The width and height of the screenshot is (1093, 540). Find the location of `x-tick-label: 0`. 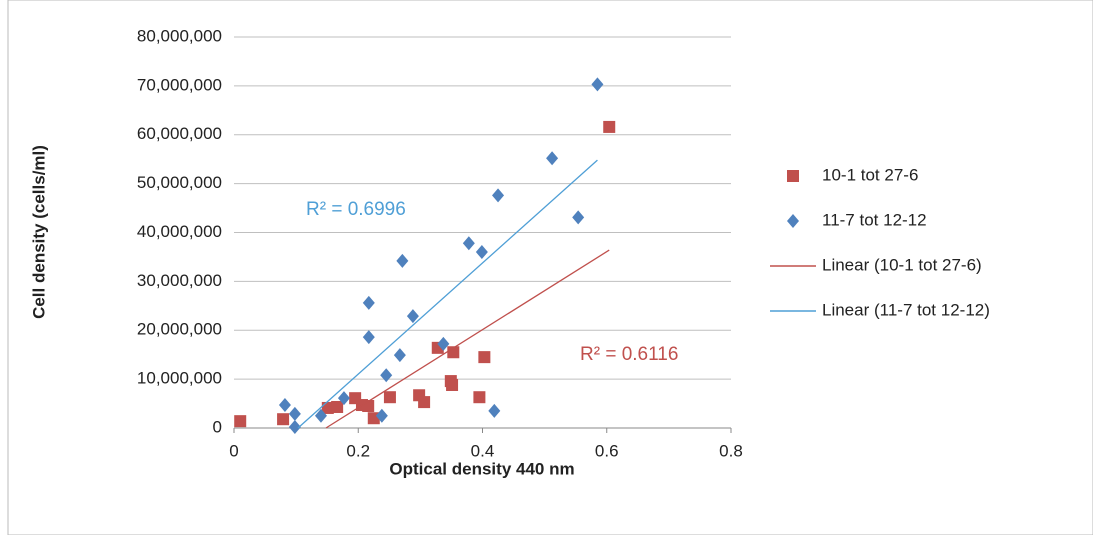

x-tick-label: 0 is located at coordinates (233, 450).